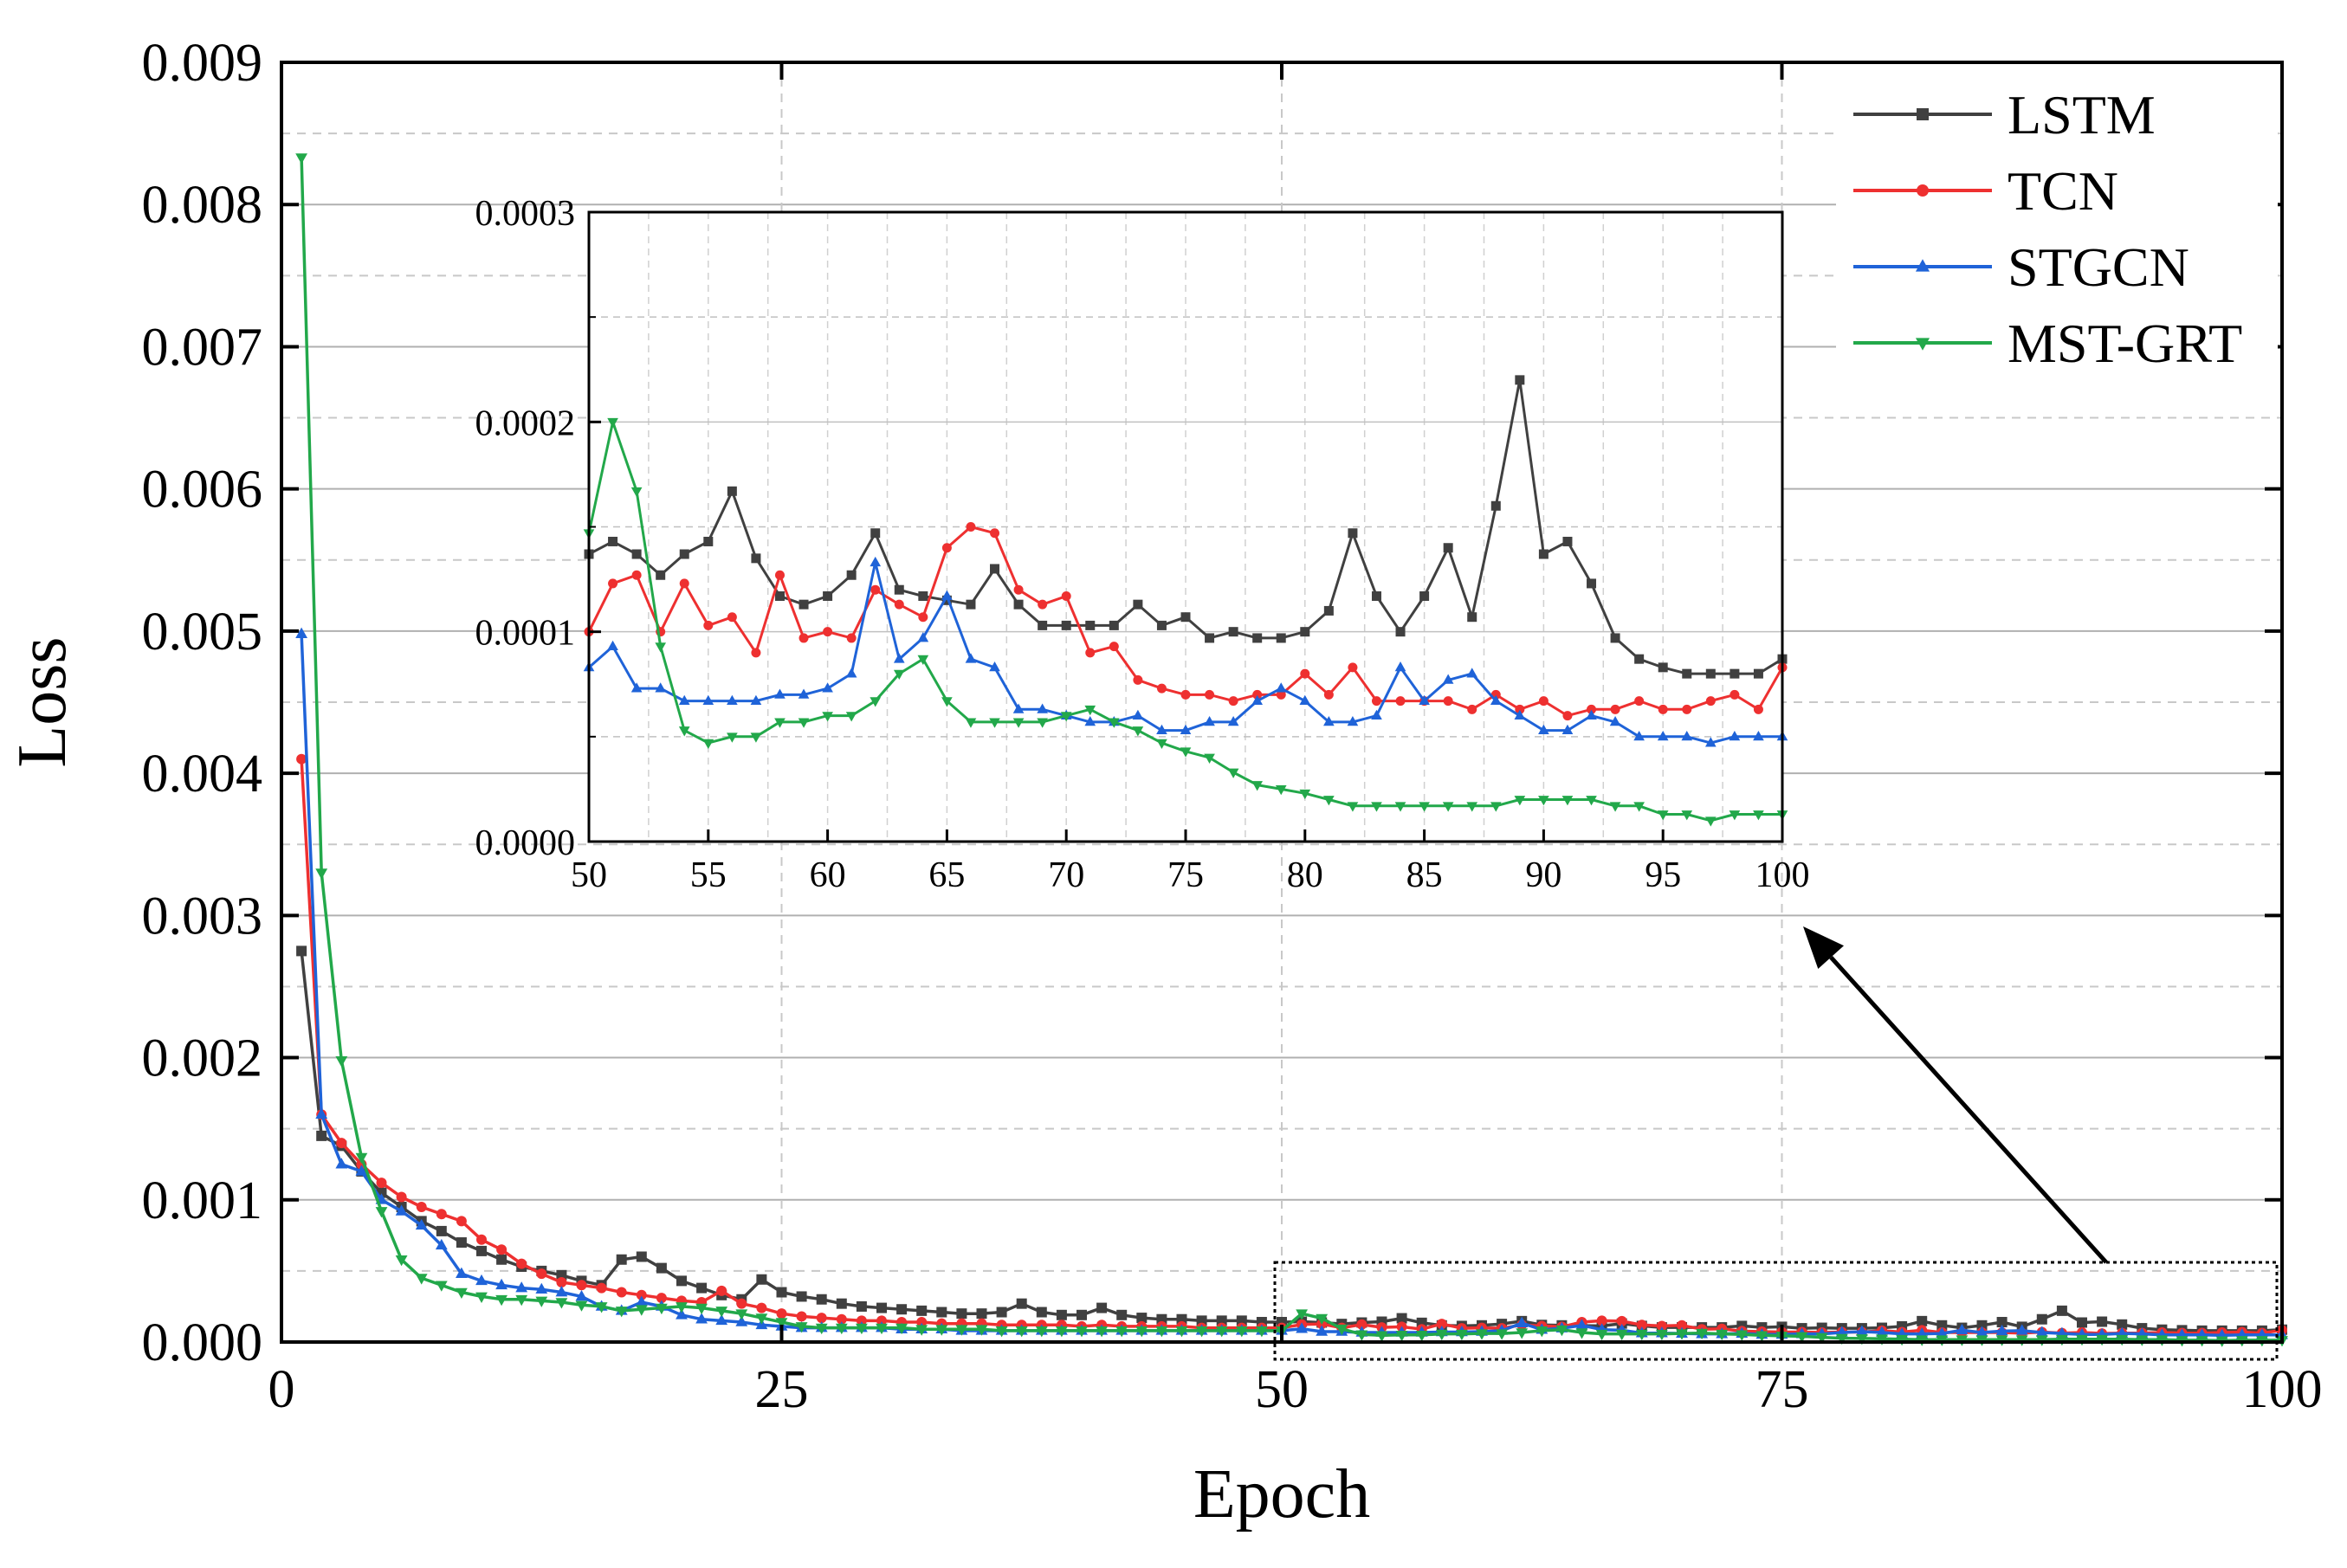 The width and height of the screenshot is (2347, 1568). I want to click on inset-x-tick-label: 65, so click(946, 875).